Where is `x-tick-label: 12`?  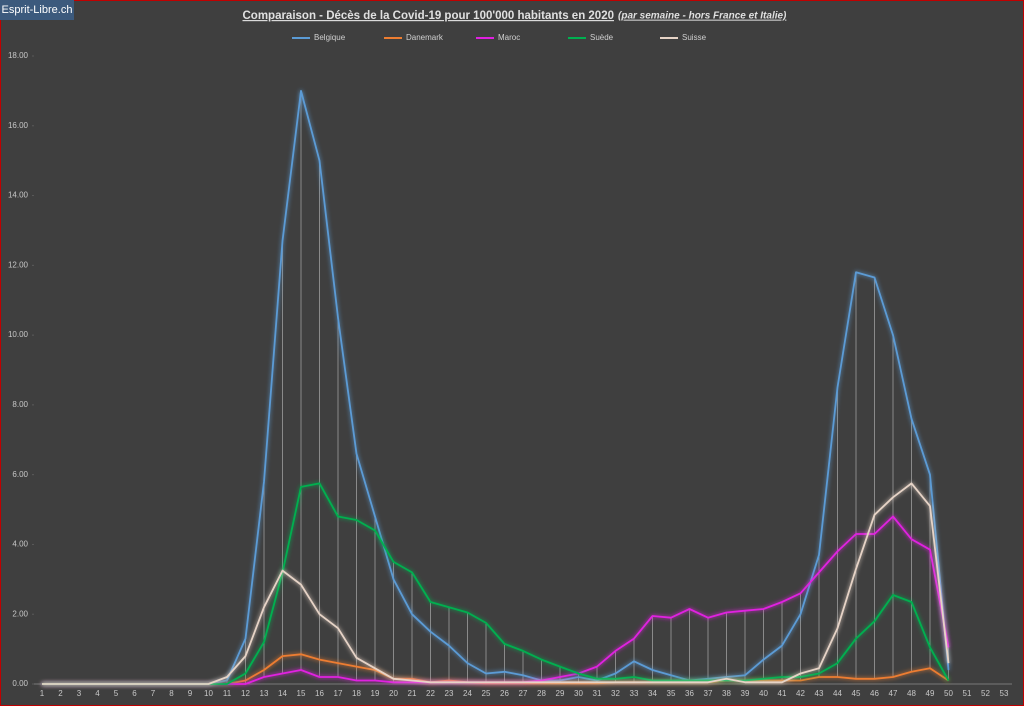
x-tick-label: 12 is located at coordinates (245, 693).